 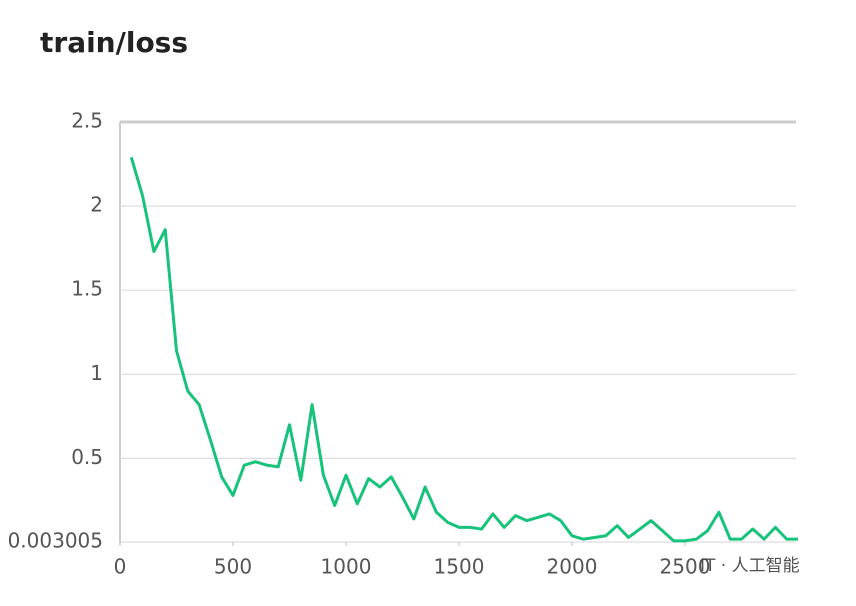 What do you see at coordinates (346, 567) in the screenshot?
I see `x-tick-label: 1000` at bounding box center [346, 567].